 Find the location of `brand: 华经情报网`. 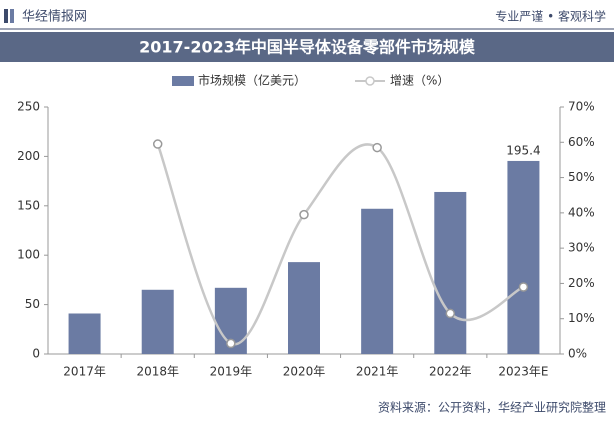

brand: 华经情报网 is located at coordinates (54, 17).